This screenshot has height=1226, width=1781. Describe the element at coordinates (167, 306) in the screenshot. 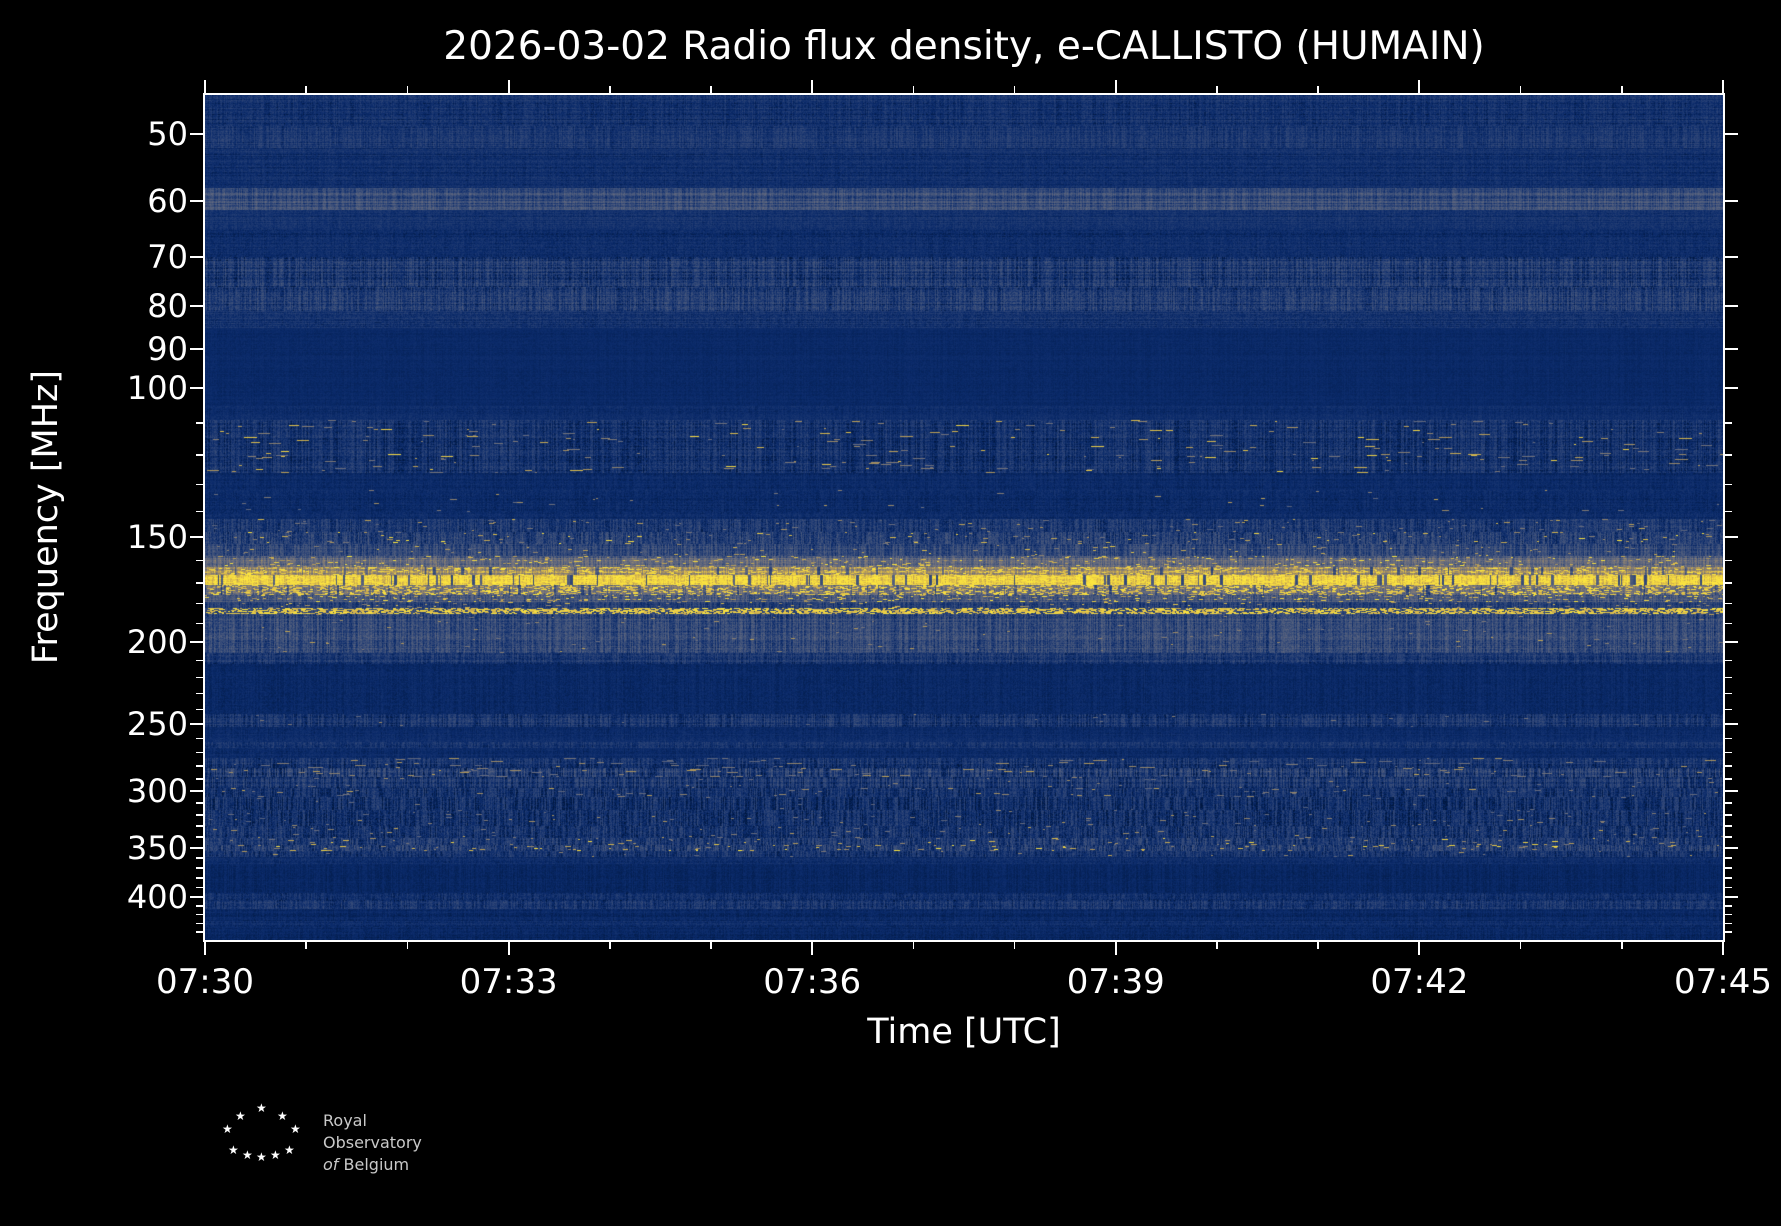

I see `y-tick-label: 80` at that location.